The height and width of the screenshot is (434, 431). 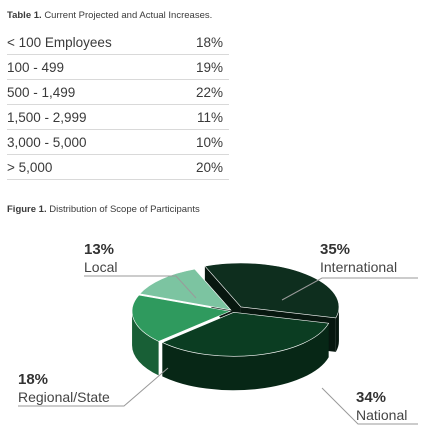 I want to click on row-value: 11%, so click(x=202, y=117).